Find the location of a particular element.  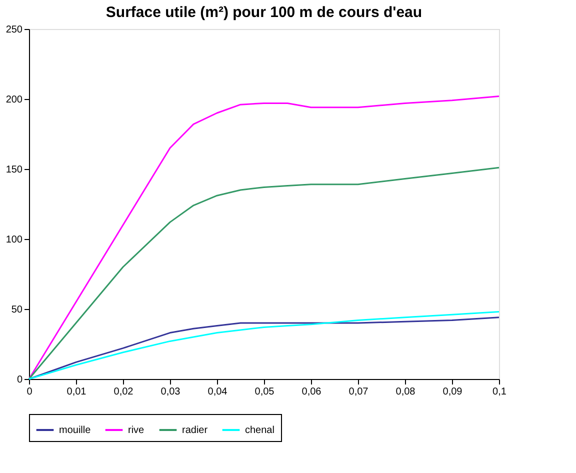

x-tick-label: 0,02 is located at coordinates (124, 392).